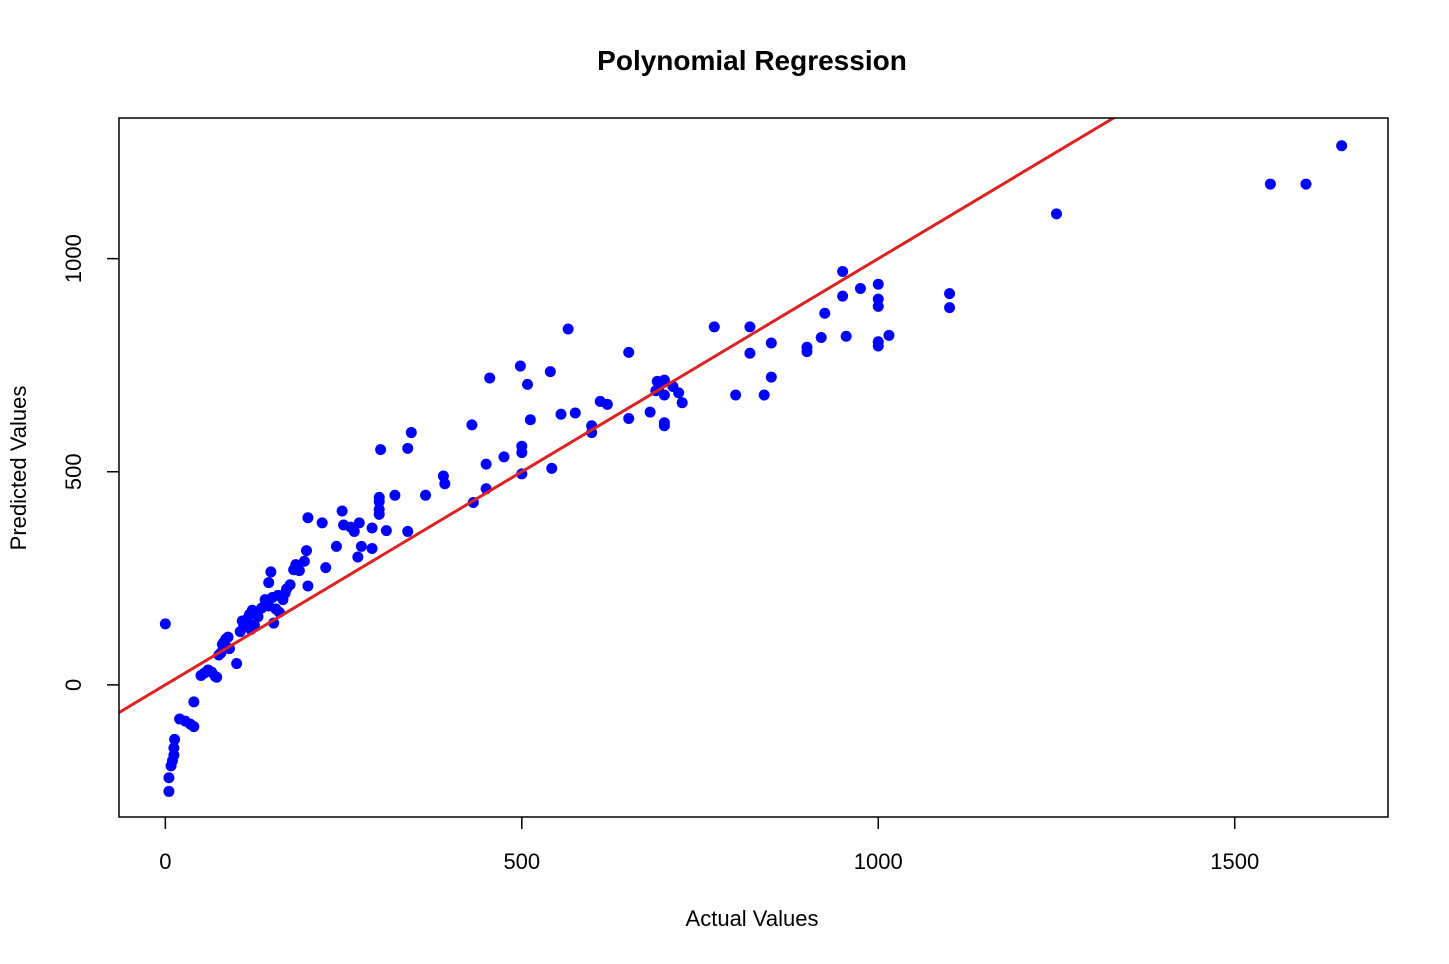 The height and width of the screenshot is (964, 1449). I want to click on y-tick-label: 1000, so click(73, 258).